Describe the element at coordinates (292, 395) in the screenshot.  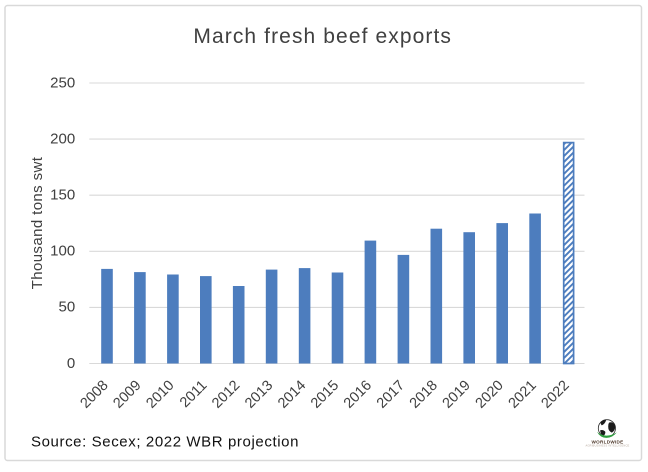
I see `svg-text: 2014` at that location.